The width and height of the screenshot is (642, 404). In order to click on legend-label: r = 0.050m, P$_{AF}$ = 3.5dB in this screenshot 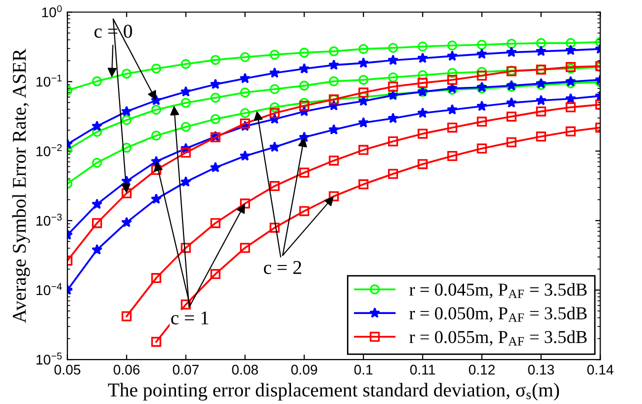, I will do `click(498, 314)`.